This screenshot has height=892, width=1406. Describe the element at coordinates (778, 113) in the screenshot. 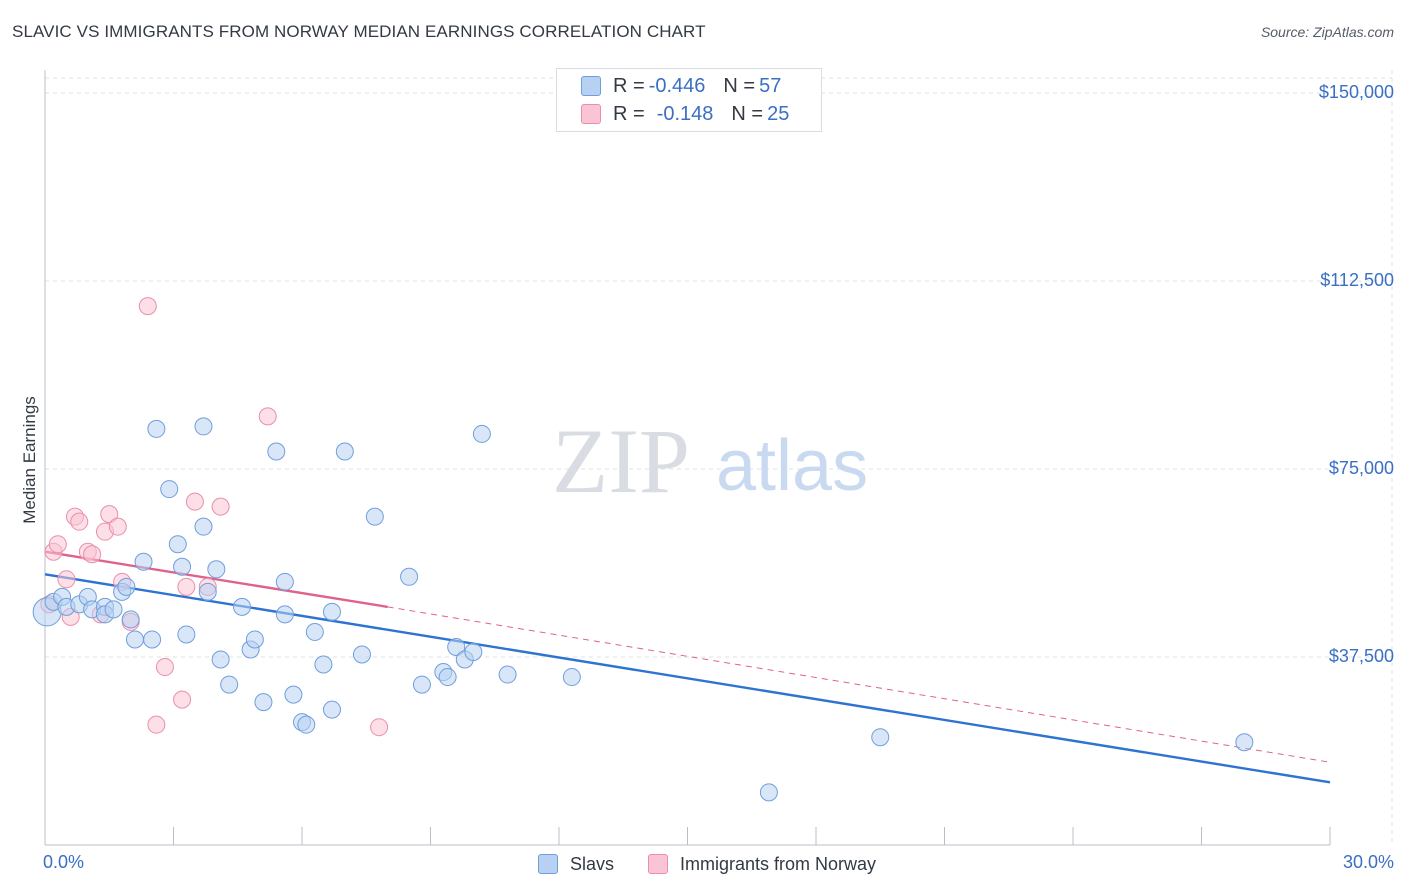

I see `n-value: 25` at that location.